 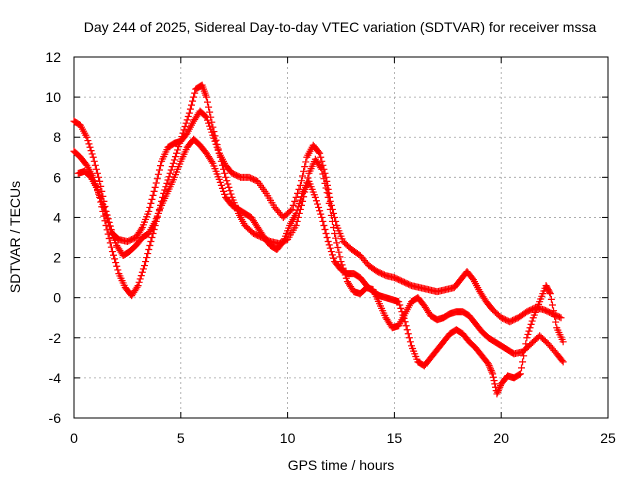 What do you see at coordinates (74, 438) in the screenshot?
I see `x-tick-label: 0` at bounding box center [74, 438].